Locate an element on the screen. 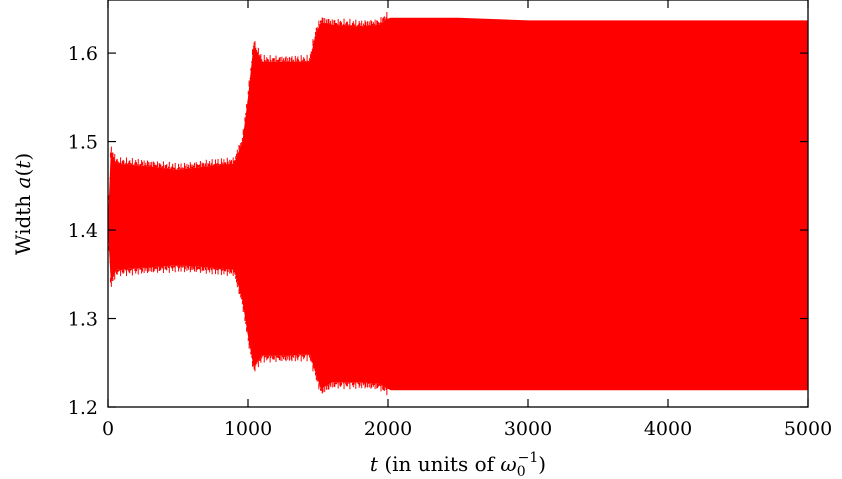 This screenshot has height=479, width=842. x-tick-label: 3000 is located at coordinates (528, 429).